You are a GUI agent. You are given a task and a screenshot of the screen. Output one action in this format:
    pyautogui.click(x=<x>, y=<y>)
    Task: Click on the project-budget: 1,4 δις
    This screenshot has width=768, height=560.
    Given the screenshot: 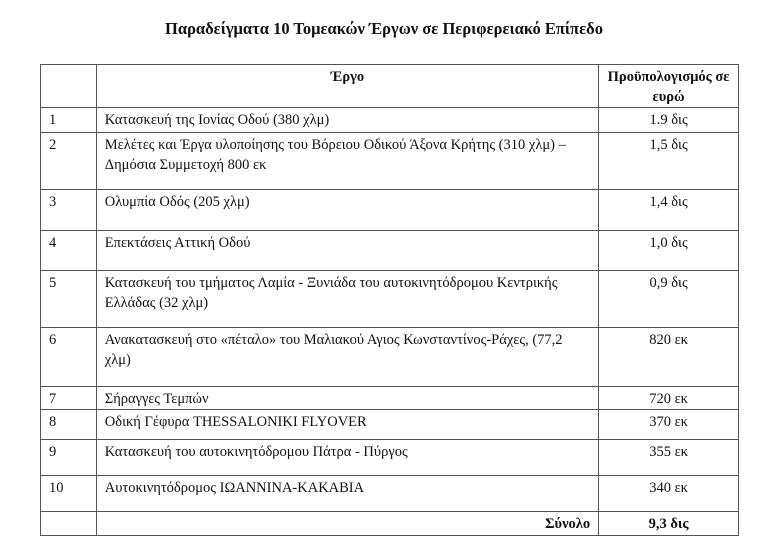 What is the action you would take?
    pyautogui.click(x=668, y=210)
    